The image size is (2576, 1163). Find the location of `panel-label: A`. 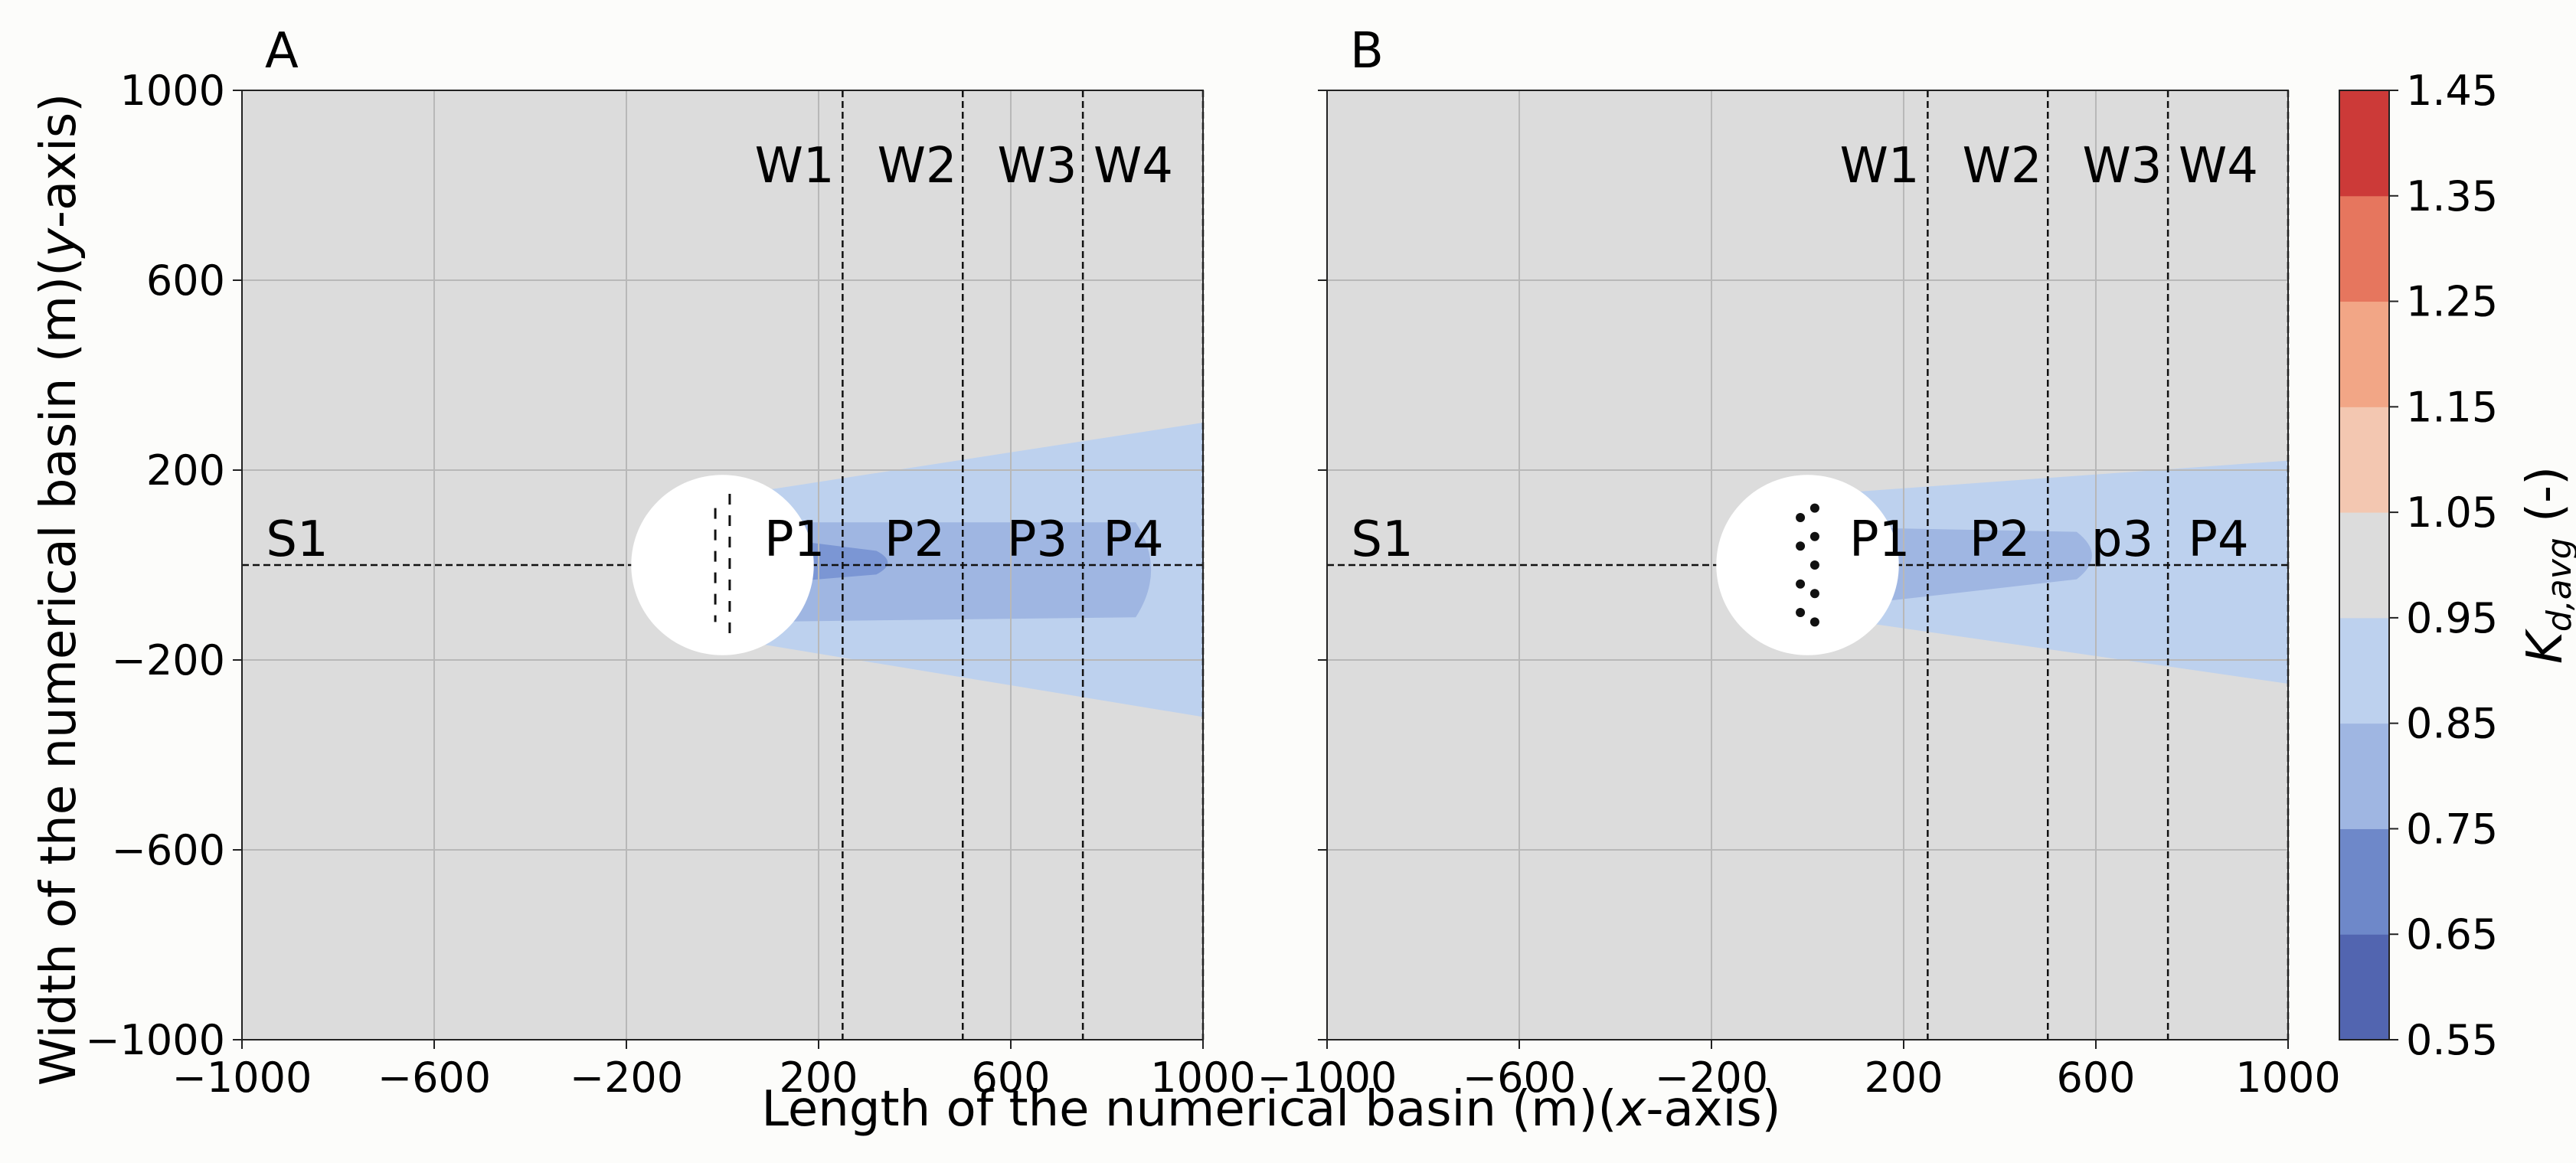

panel-label: A is located at coordinates (282, 51).